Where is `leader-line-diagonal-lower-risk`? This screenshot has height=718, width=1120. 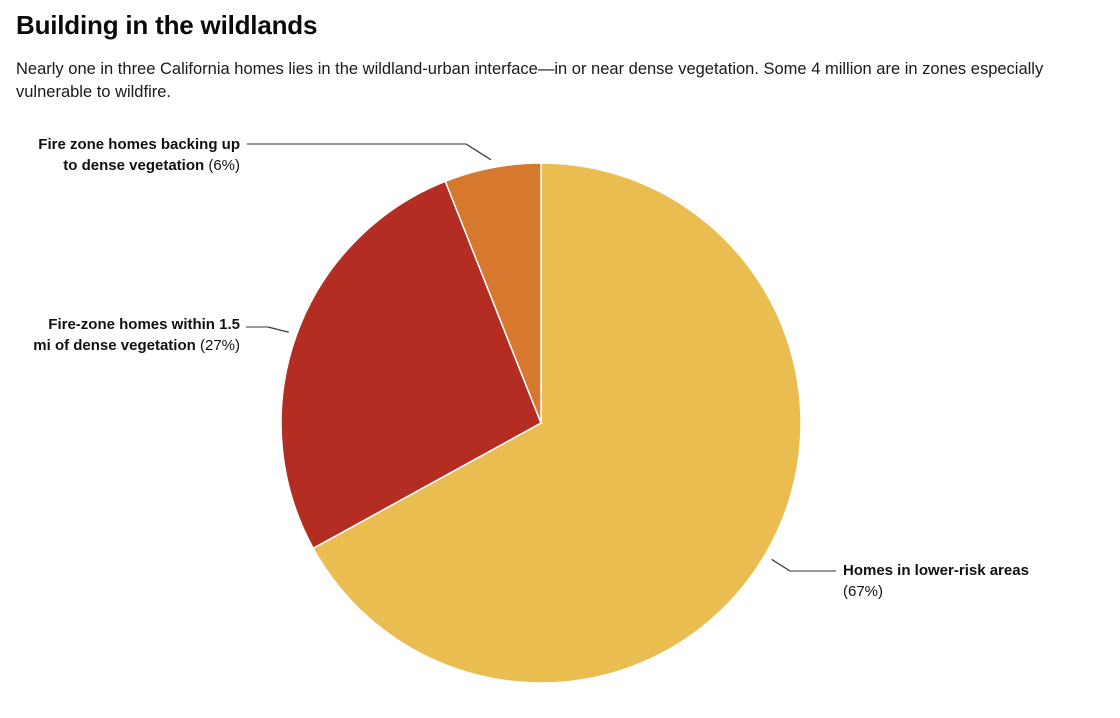
leader-line-diagonal-lower-risk is located at coordinates (781, 565).